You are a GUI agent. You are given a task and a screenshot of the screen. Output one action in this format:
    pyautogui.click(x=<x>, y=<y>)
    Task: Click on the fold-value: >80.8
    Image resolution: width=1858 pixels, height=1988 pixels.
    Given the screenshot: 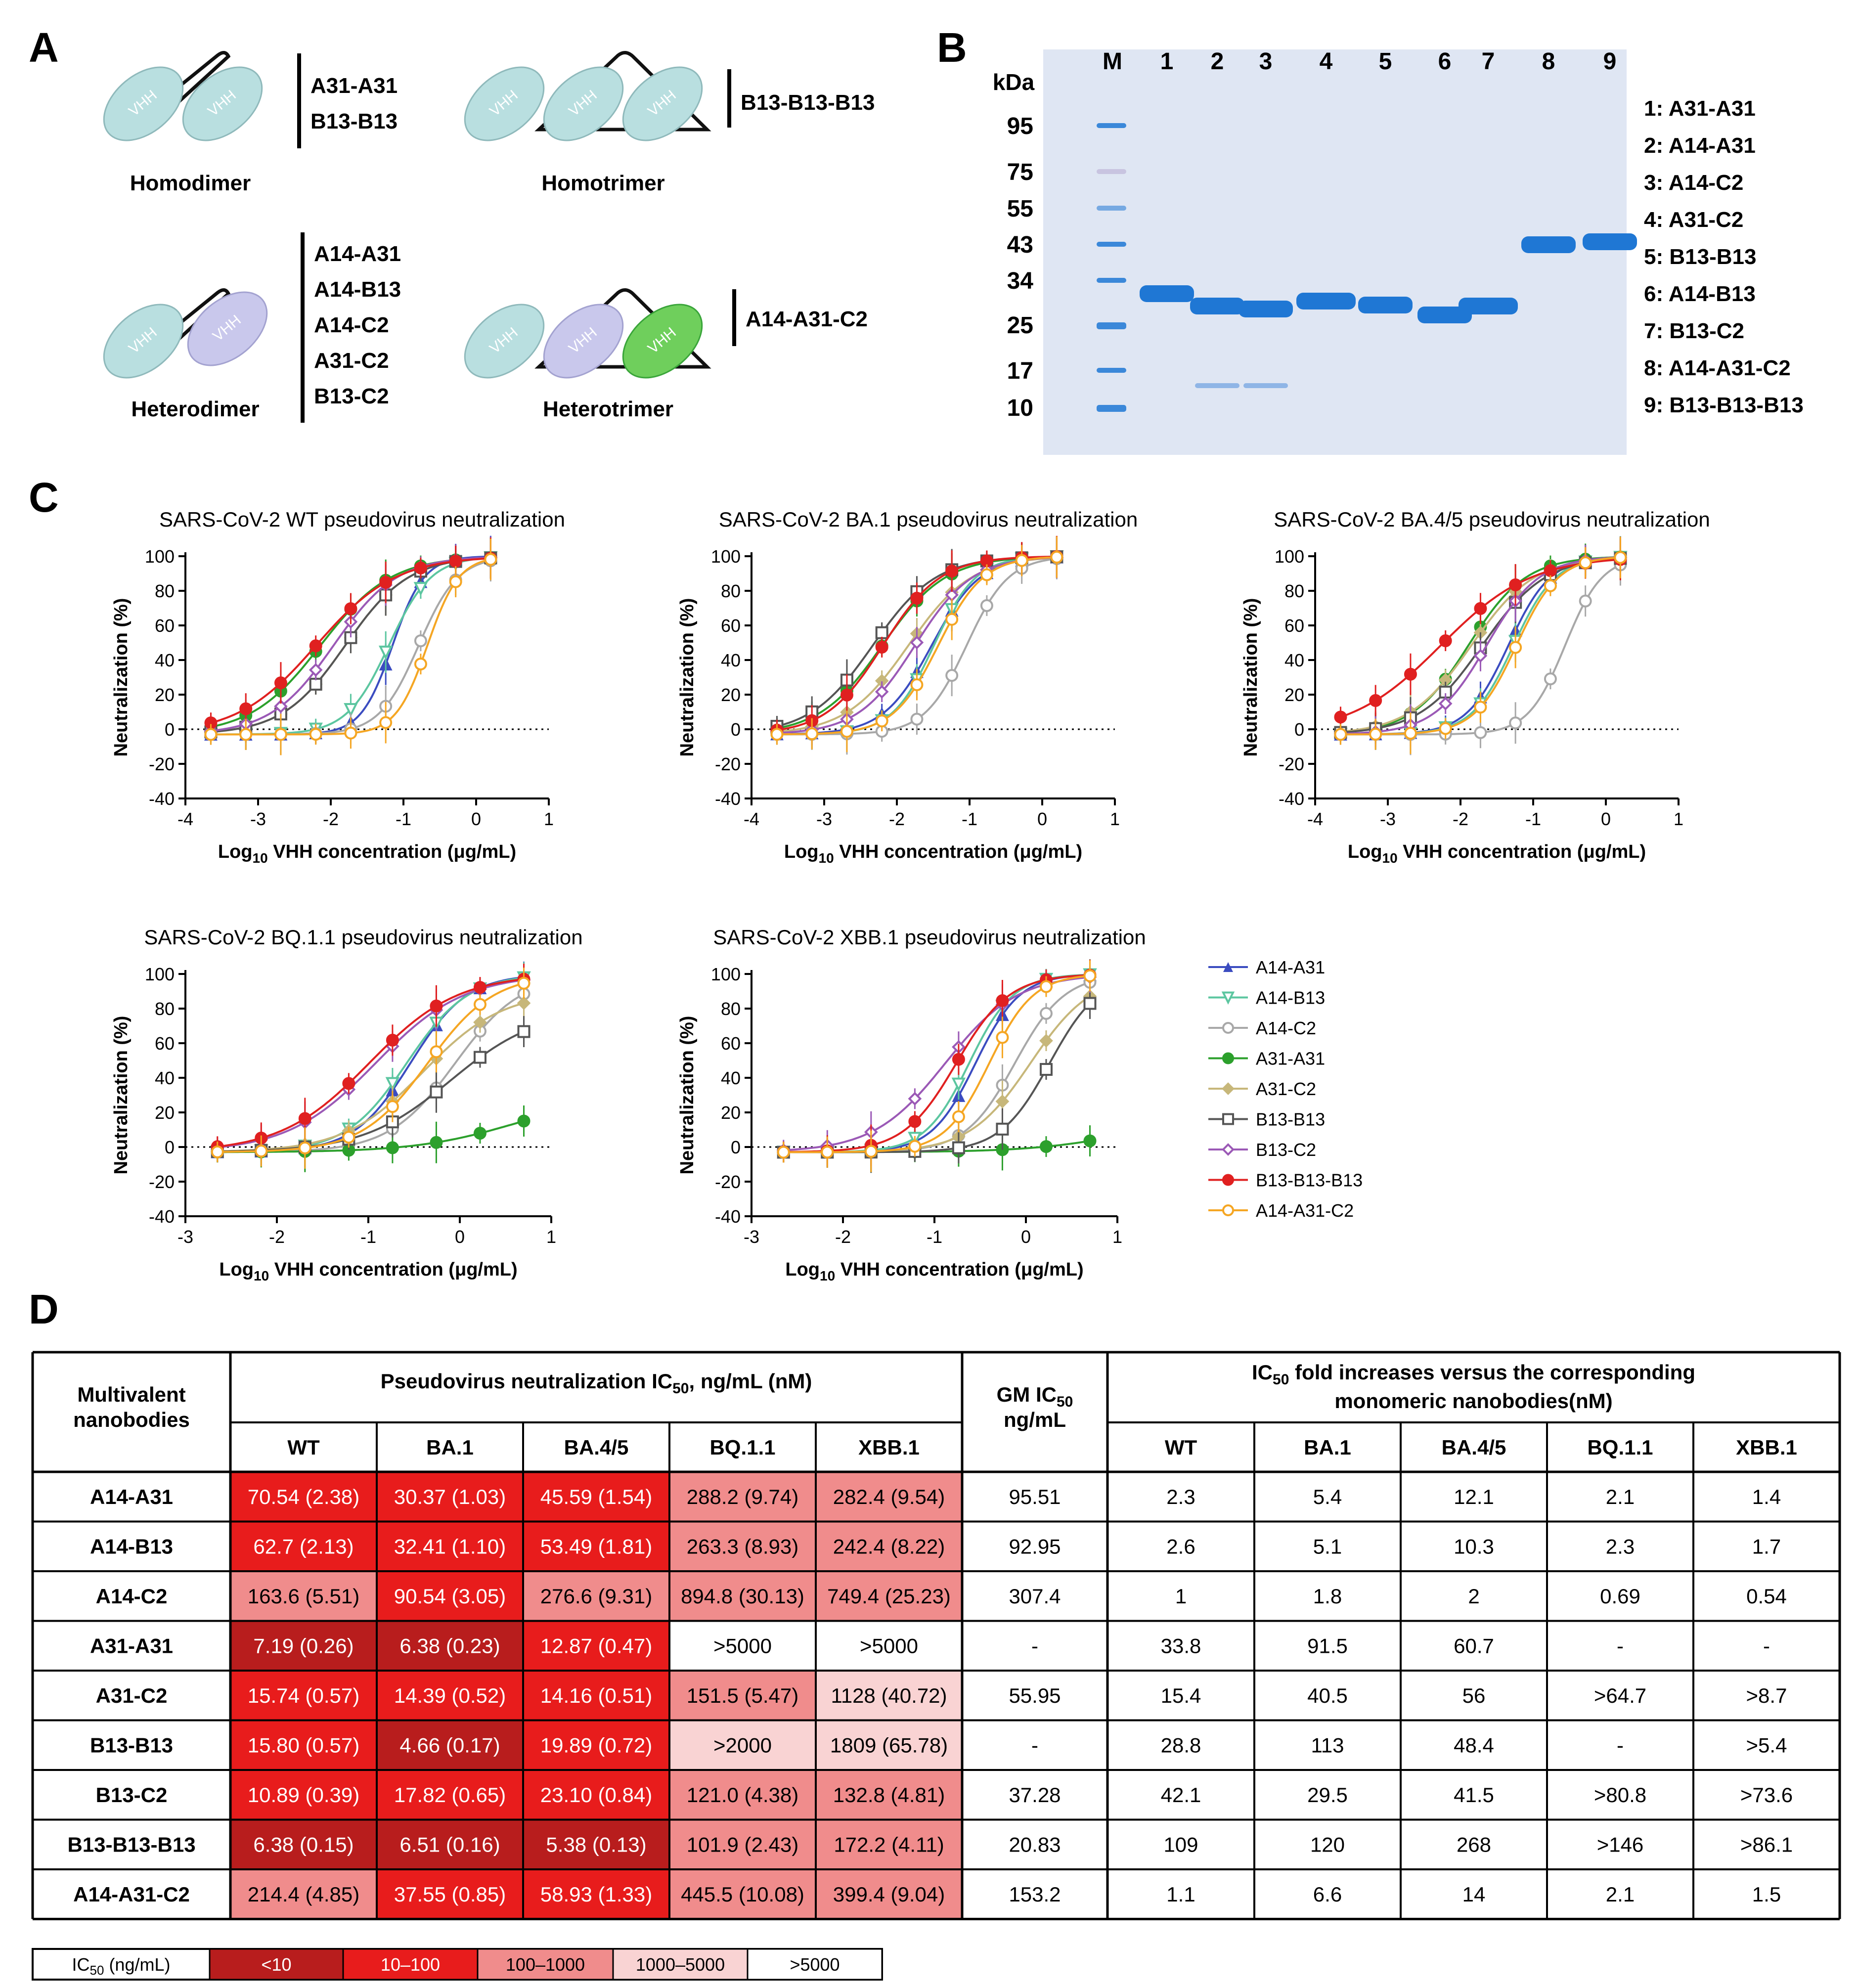 What is the action you would take?
    pyautogui.click(x=1620, y=1795)
    